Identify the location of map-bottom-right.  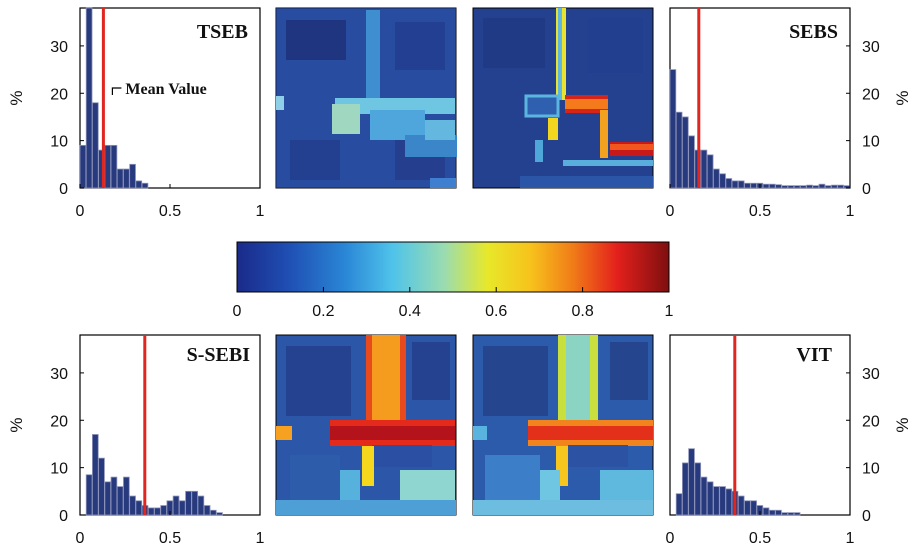
(563, 425).